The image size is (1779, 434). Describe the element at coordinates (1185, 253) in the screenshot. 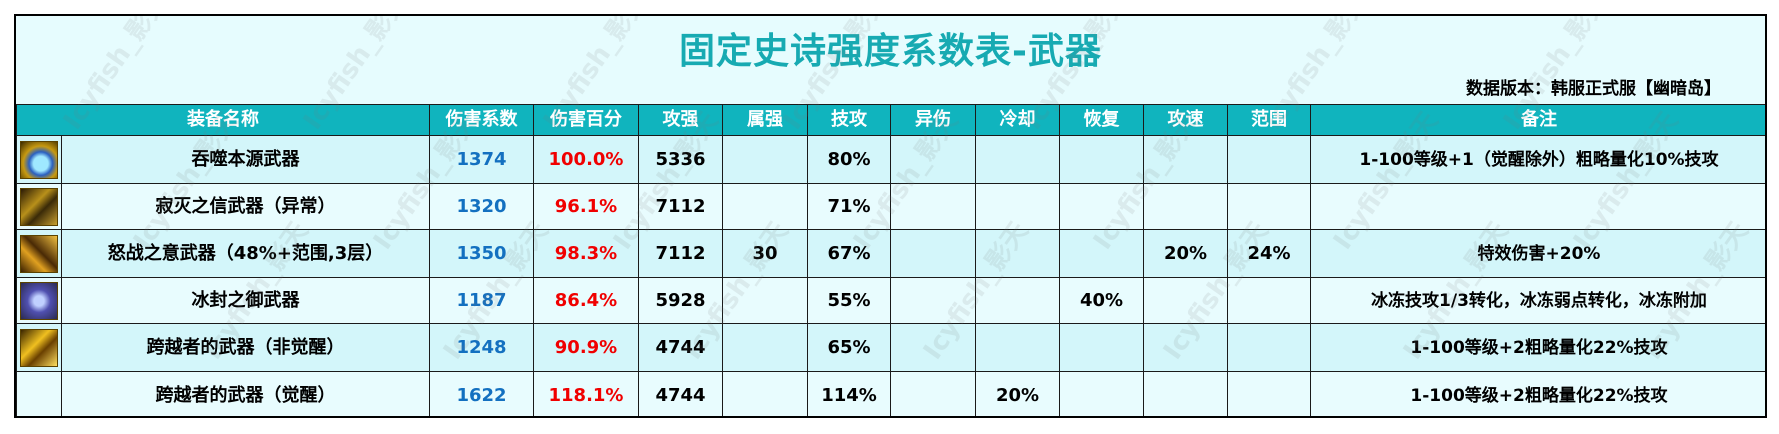

I see `cell-spd: 20%` at that location.